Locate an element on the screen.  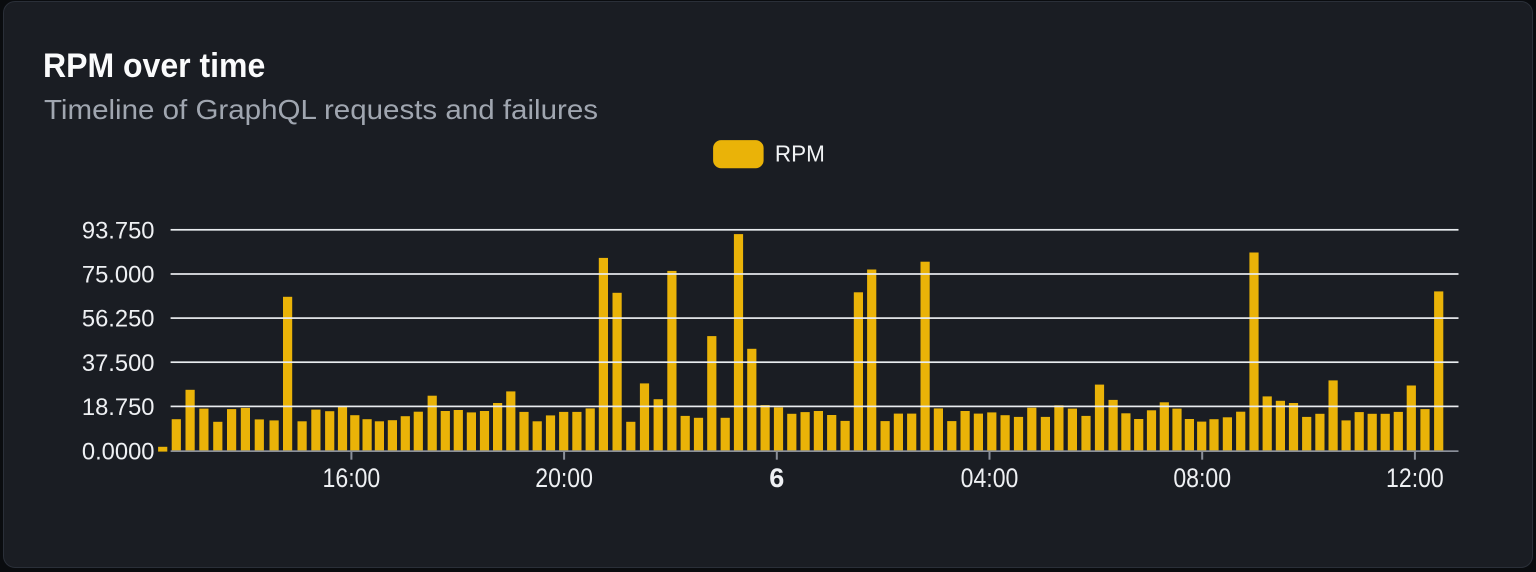
svg-text: RPM over time is located at coordinates (154, 66).